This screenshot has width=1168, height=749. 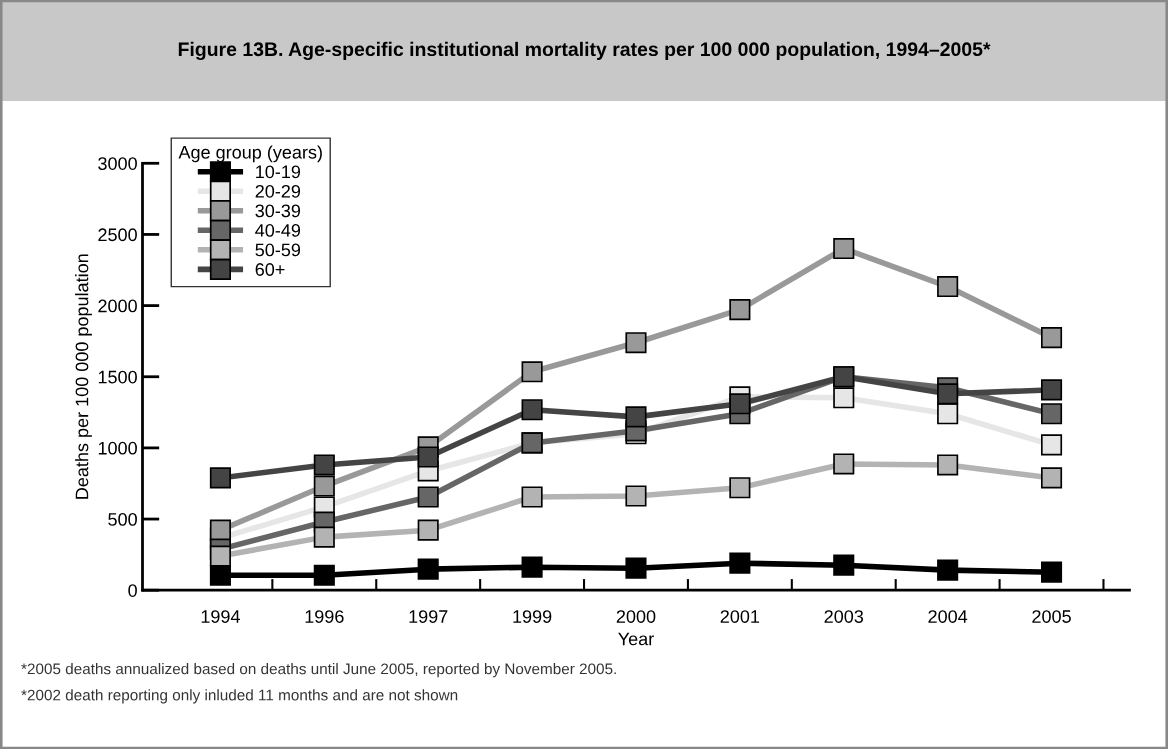 What do you see at coordinates (532, 616) in the screenshot?
I see `x-tick-label: 1999` at bounding box center [532, 616].